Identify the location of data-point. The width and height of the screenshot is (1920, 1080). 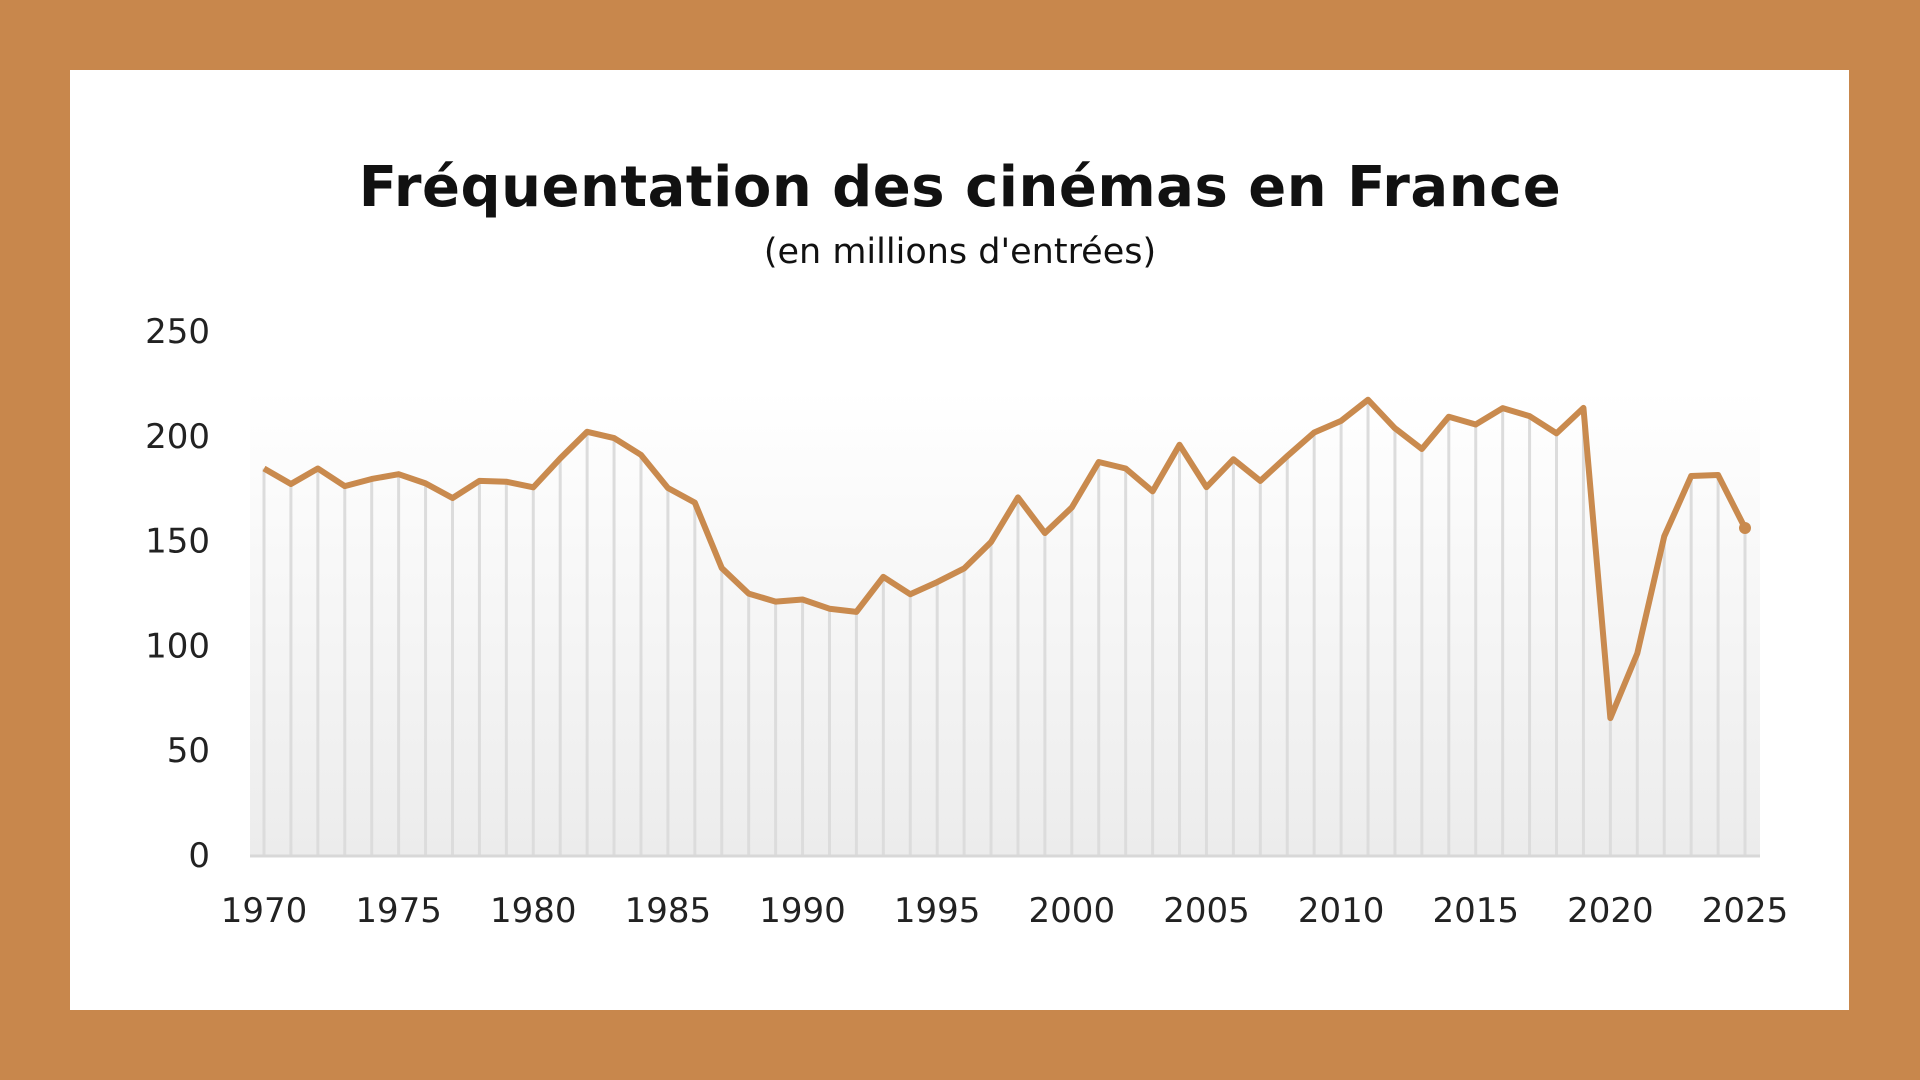
(1745, 528).